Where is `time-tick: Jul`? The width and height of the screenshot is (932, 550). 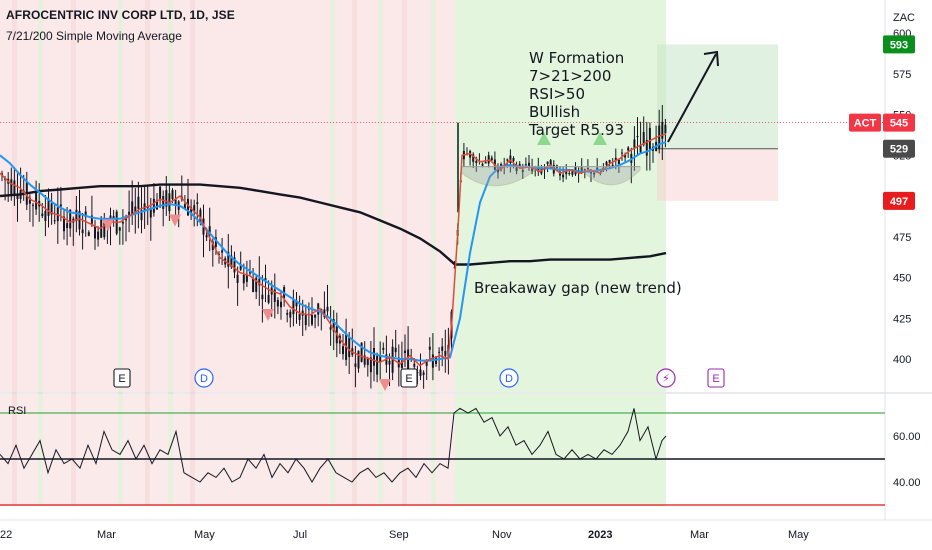 time-tick: Jul is located at coordinates (300, 535).